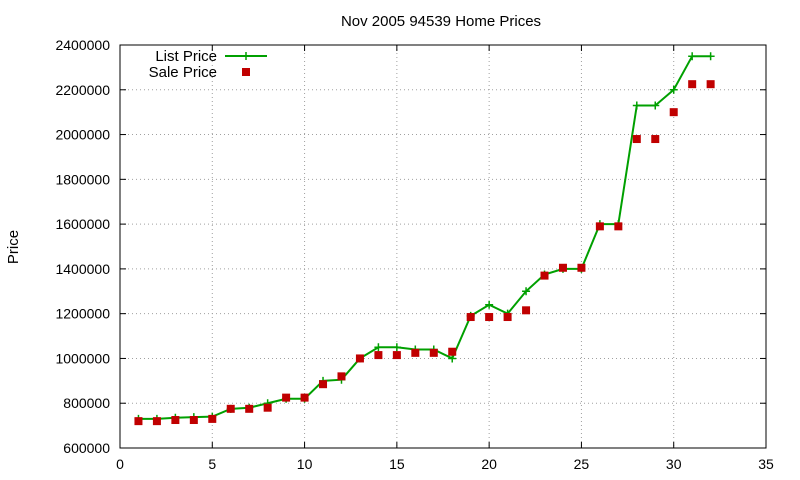 The height and width of the screenshot is (480, 800). Describe the element at coordinates (86, 448) in the screenshot. I see `y-tick-label: 600000` at that location.